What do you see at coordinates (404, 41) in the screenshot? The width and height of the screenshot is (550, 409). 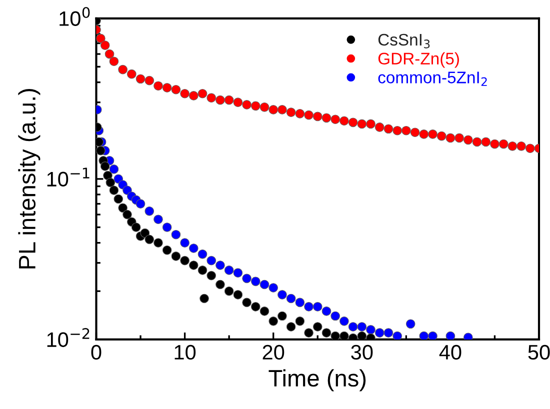 I see `legend-label: CsSnI$_{3}$` at bounding box center [404, 41].